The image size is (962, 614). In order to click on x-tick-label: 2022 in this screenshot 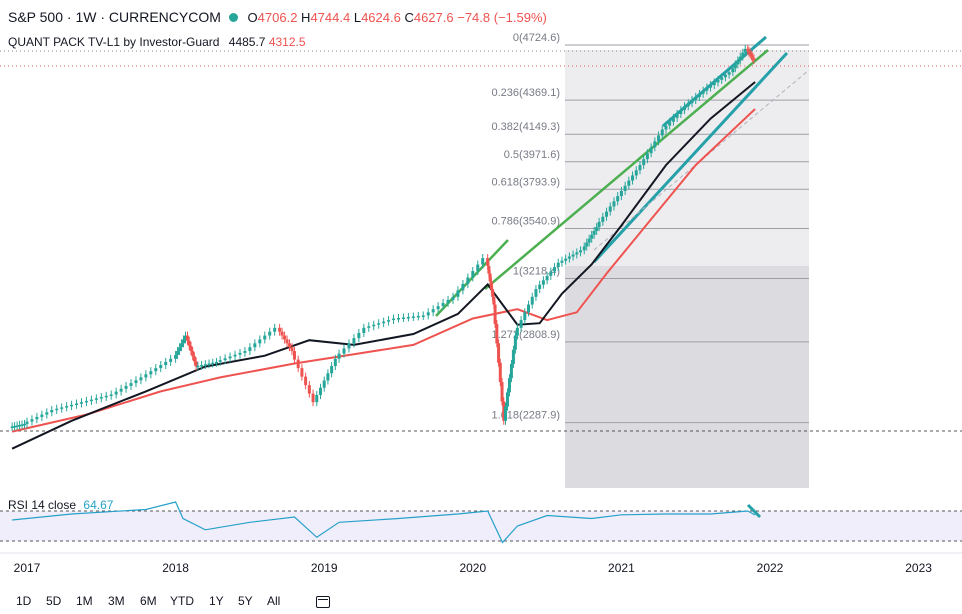, I will do `click(770, 568)`.